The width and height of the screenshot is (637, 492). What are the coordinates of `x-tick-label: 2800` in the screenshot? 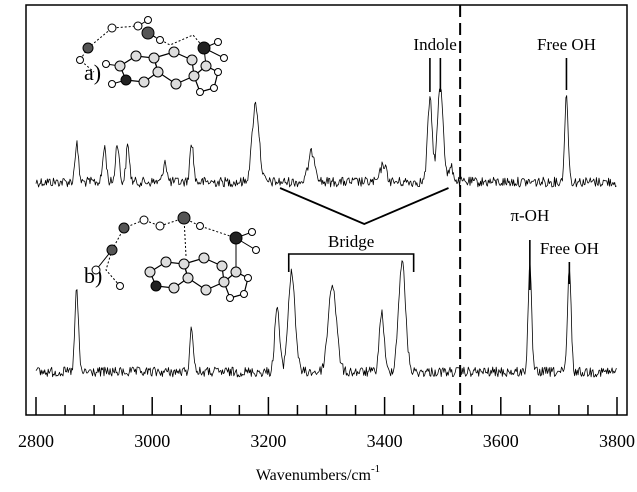 It's located at (36, 441).